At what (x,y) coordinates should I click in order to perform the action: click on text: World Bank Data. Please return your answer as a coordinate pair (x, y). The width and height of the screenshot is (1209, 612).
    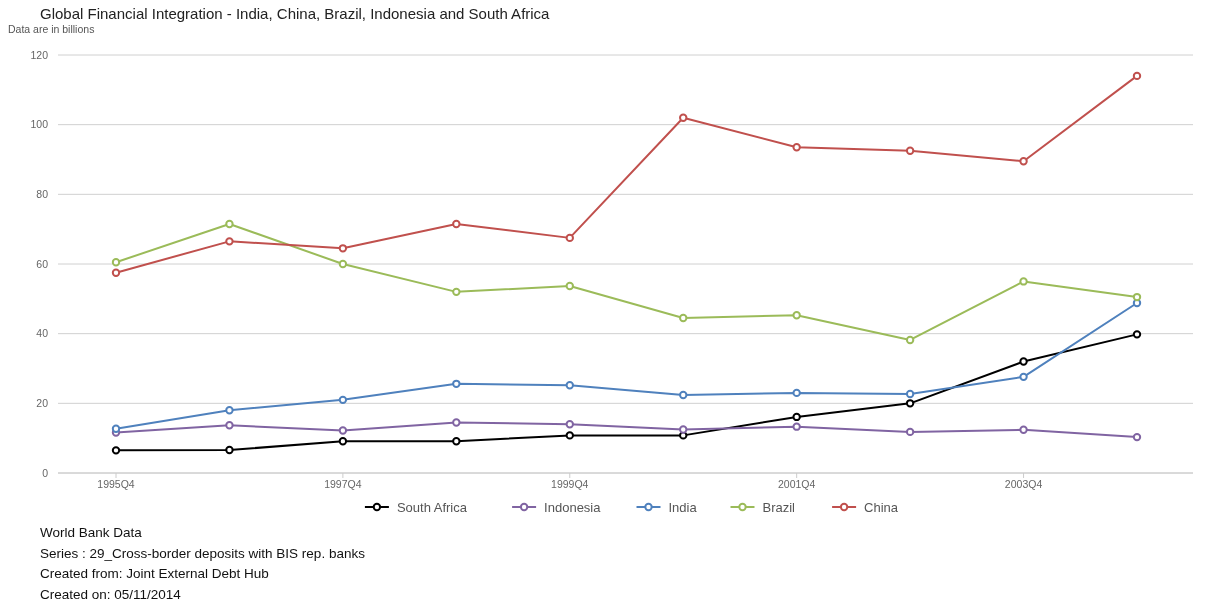
    Looking at the image, I should click on (91, 532).